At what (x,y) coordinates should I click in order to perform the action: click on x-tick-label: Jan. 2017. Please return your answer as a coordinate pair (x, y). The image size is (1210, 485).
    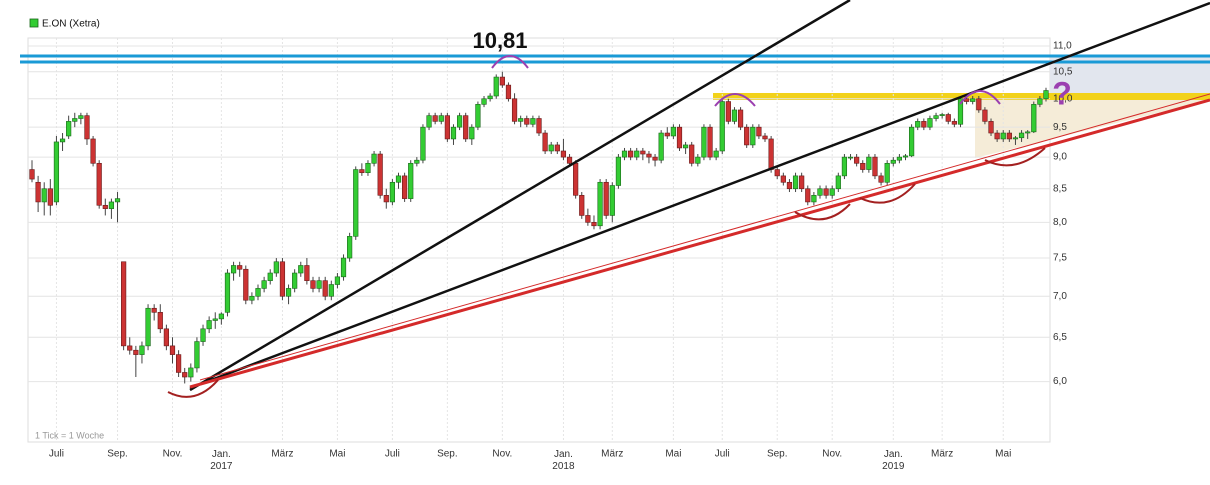
    Looking at the image, I should click on (221, 460).